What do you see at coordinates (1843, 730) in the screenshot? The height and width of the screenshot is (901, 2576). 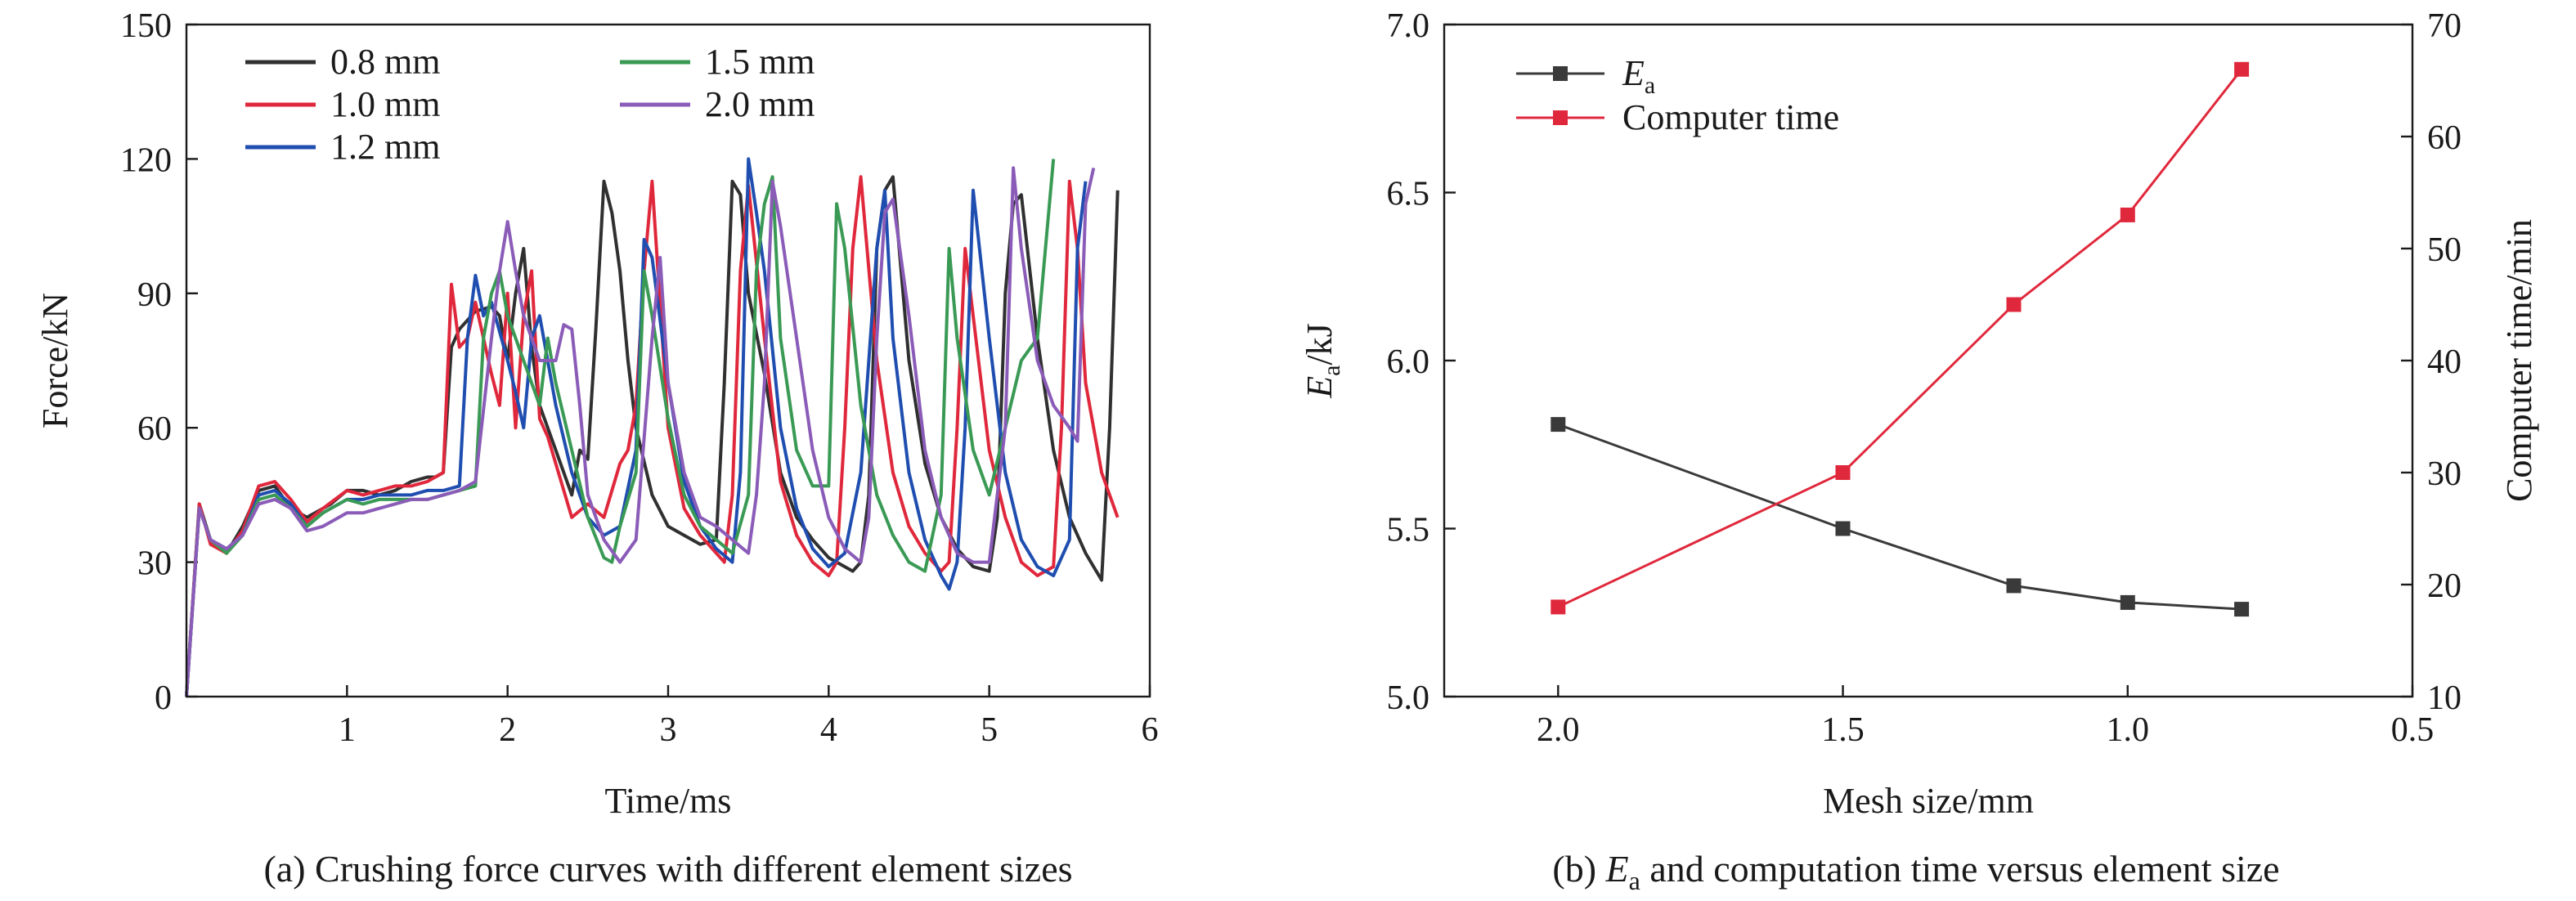 I see `panel-b-x-tick-label: 1.5` at bounding box center [1843, 730].